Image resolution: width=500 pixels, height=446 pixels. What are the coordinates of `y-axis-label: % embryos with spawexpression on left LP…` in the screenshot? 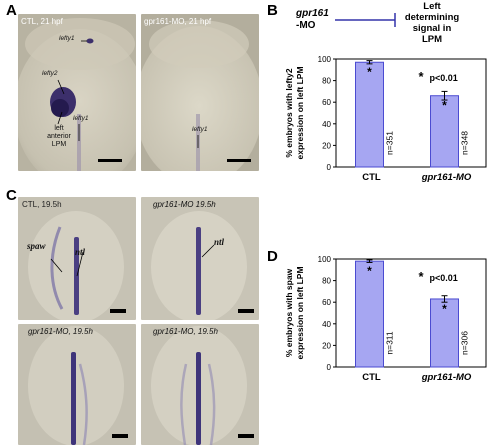 It's located at (294, 312).